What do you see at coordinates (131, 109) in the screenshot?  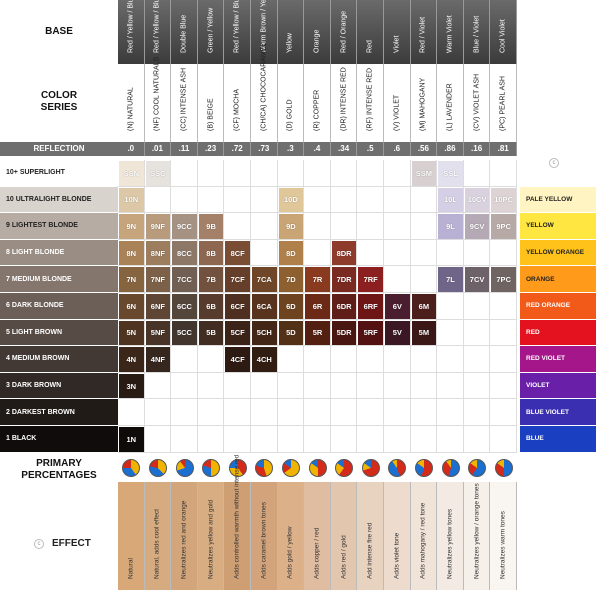 I see `series-cell-text: (N) NATURAL` at bounding box center [131, 109].